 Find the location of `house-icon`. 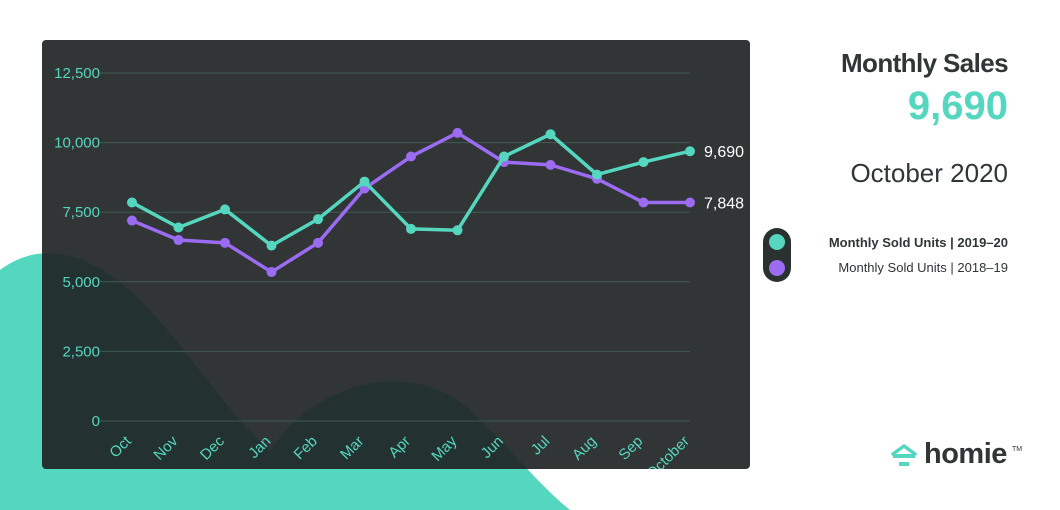

house-icon is located at coordinates (904, 455).